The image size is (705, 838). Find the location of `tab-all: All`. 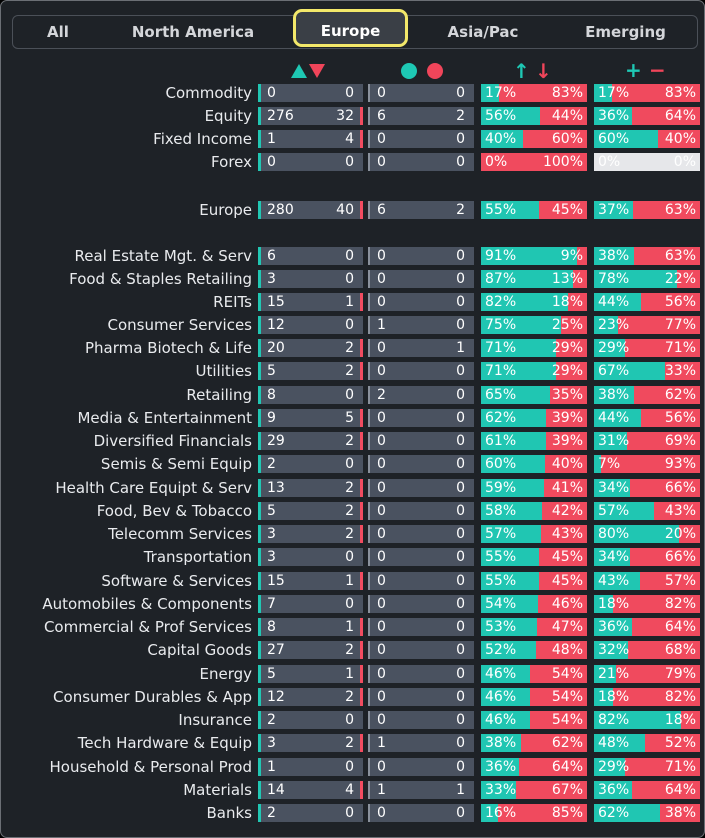

tab-all: All is located at coordinates (58, 32).